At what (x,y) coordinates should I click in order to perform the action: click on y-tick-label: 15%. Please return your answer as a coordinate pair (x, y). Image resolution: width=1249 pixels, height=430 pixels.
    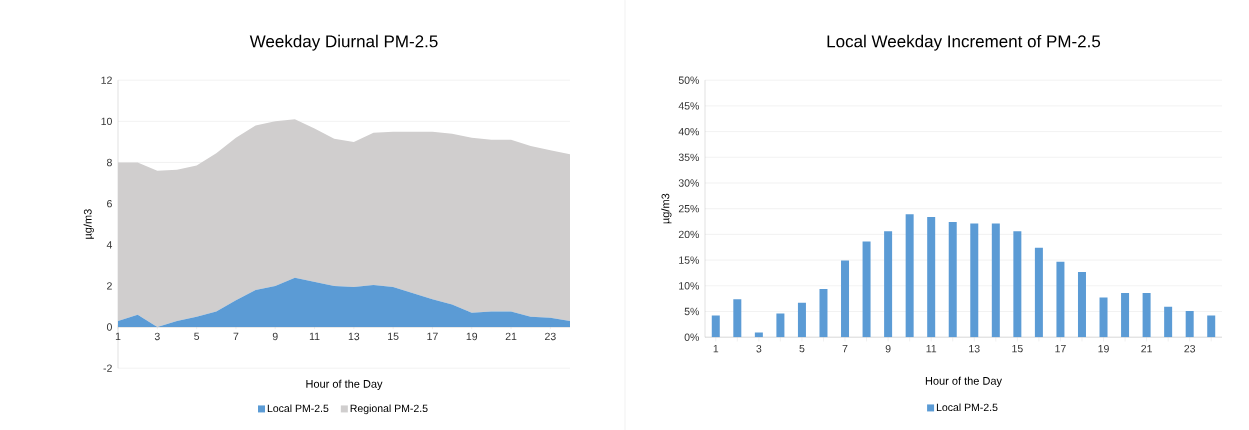
    Looking at the image, I should click on (689, 260).